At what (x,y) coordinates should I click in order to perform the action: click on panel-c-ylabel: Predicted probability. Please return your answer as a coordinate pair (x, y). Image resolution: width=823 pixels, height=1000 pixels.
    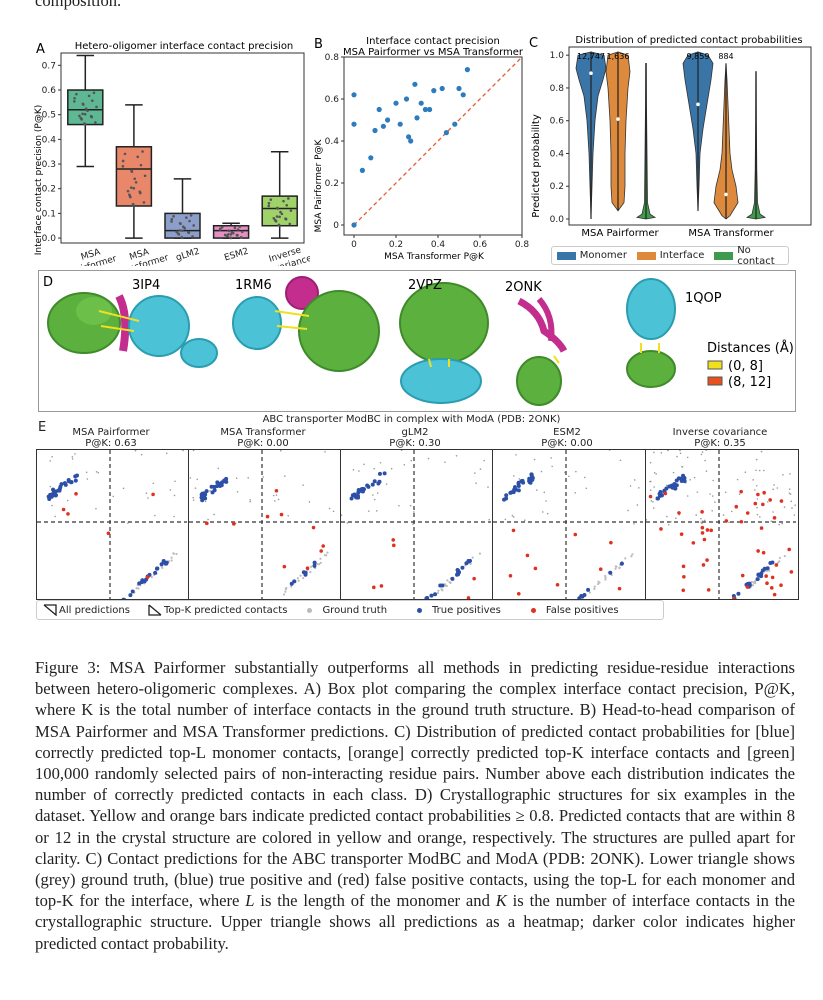
    Looking at the image, I should click on (536, 166).